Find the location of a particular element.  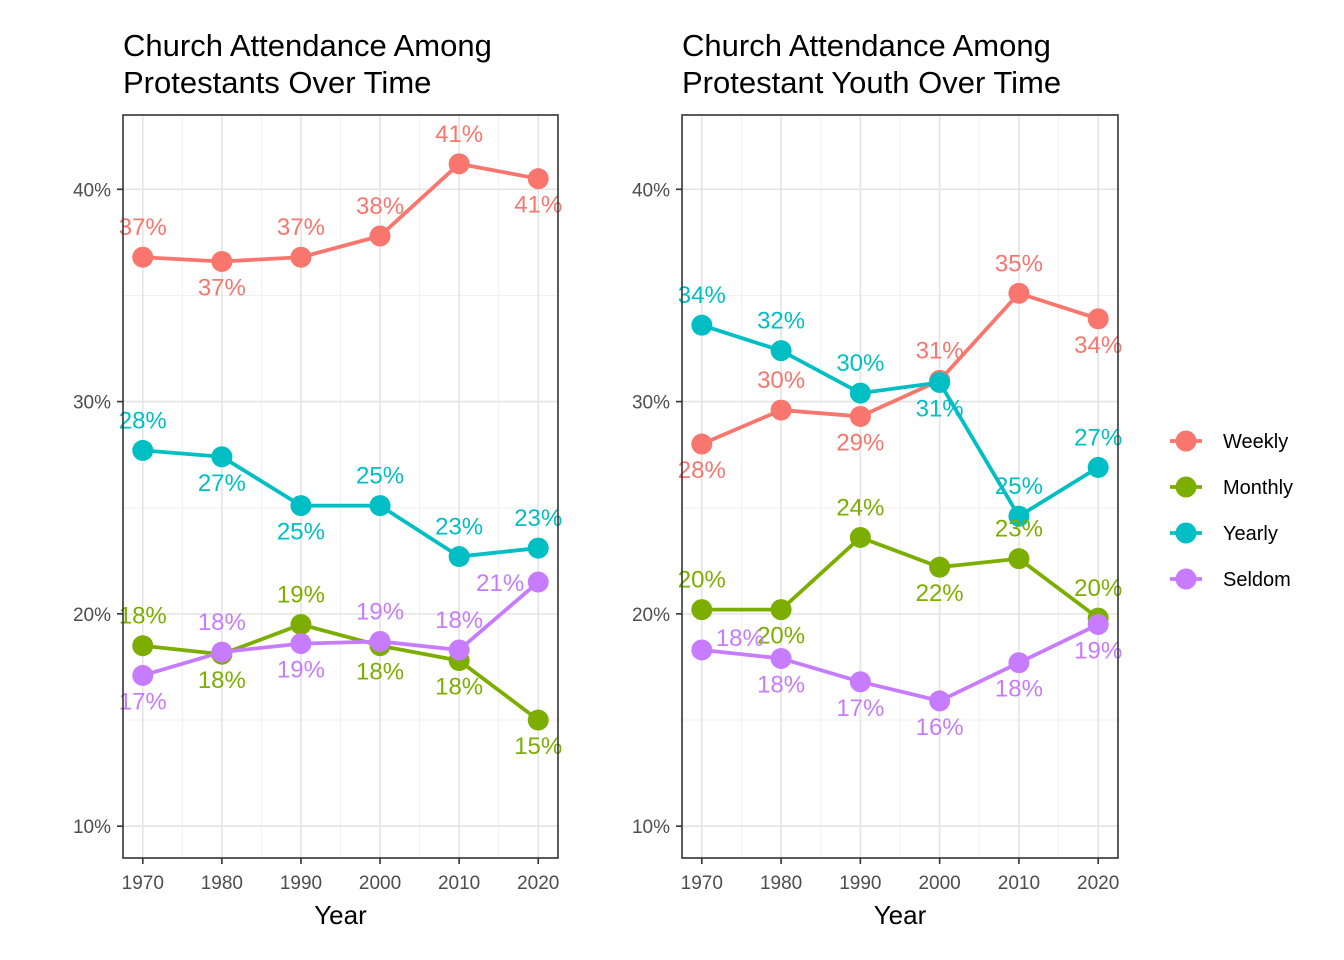

legend-item-weekly: Weekly is located at coordinates (1229, 441).